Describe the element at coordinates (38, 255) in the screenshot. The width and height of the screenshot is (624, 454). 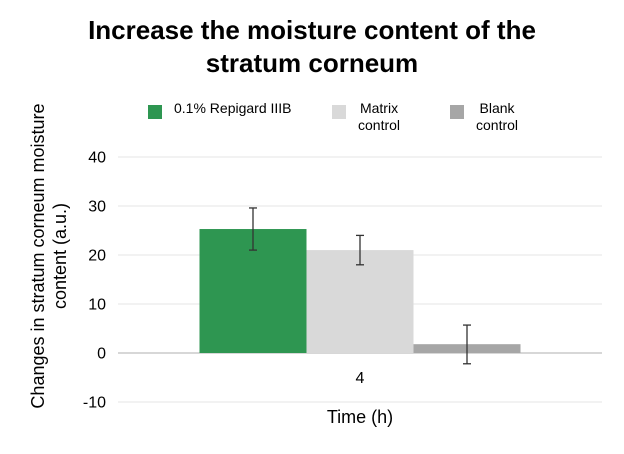
I see `y-axis-title-line-1: Changes in stratum corneum moisture` at that location.